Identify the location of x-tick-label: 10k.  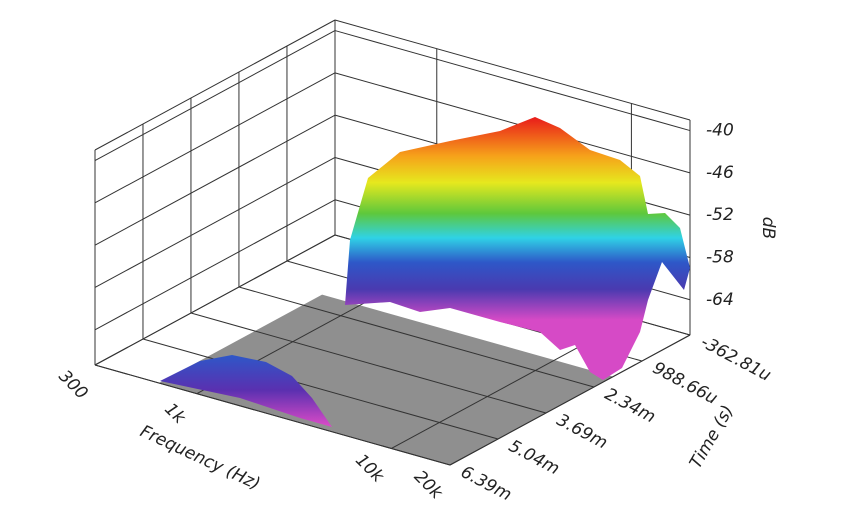
(369, 468).